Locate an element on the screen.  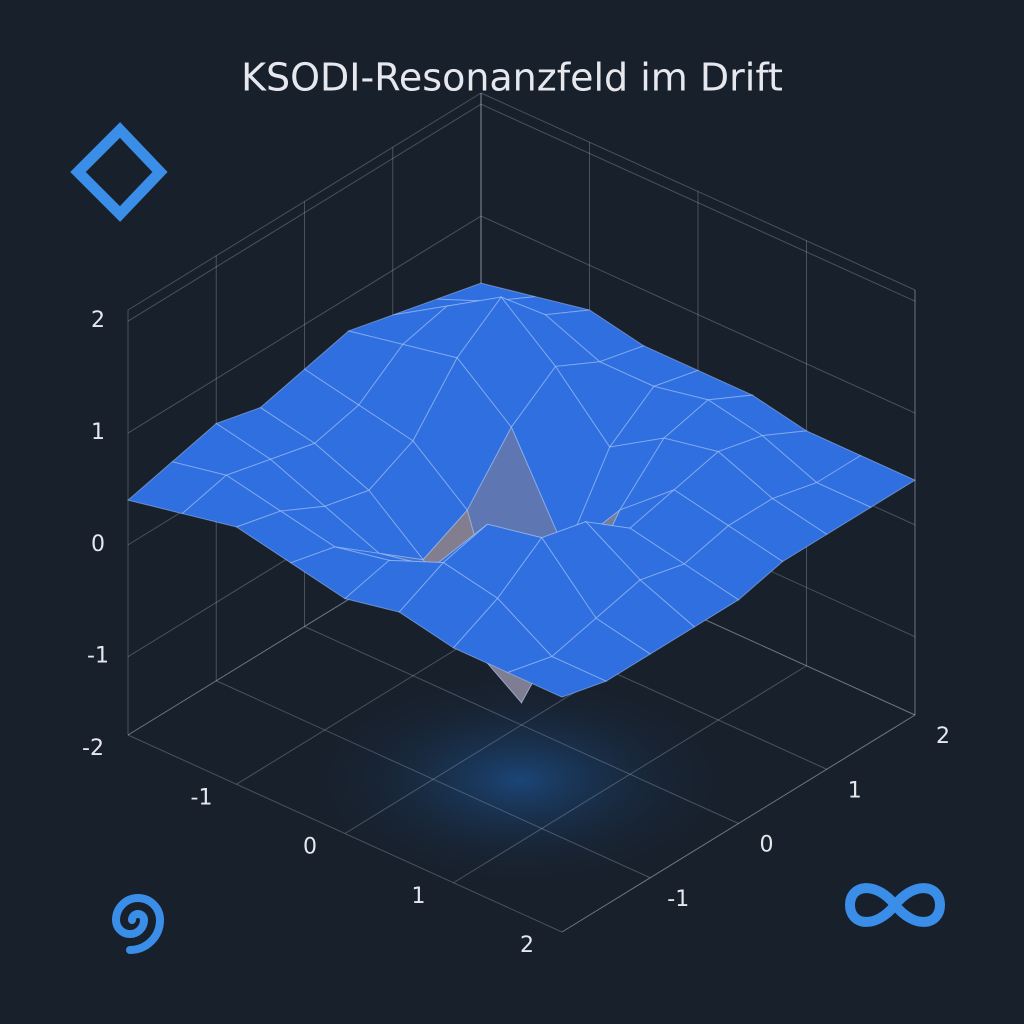
x-tick-label: 1 is located at coordinates (419, 896).